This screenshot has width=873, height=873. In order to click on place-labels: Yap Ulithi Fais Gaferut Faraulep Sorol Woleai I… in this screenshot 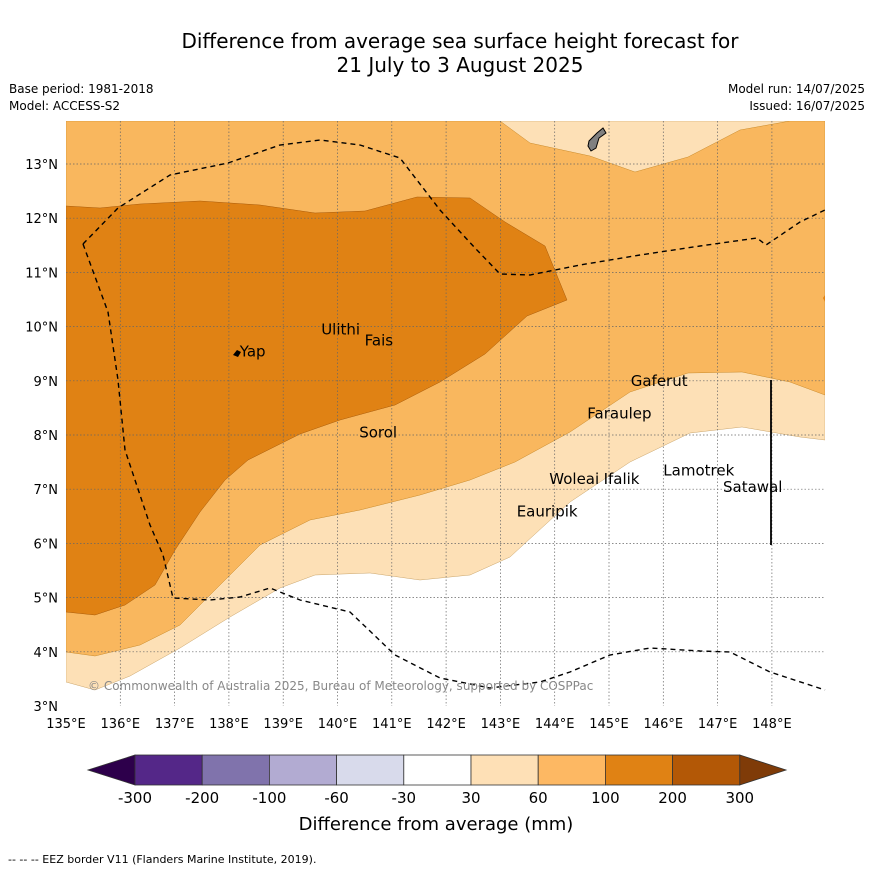, I will do `click(511, 421)`.